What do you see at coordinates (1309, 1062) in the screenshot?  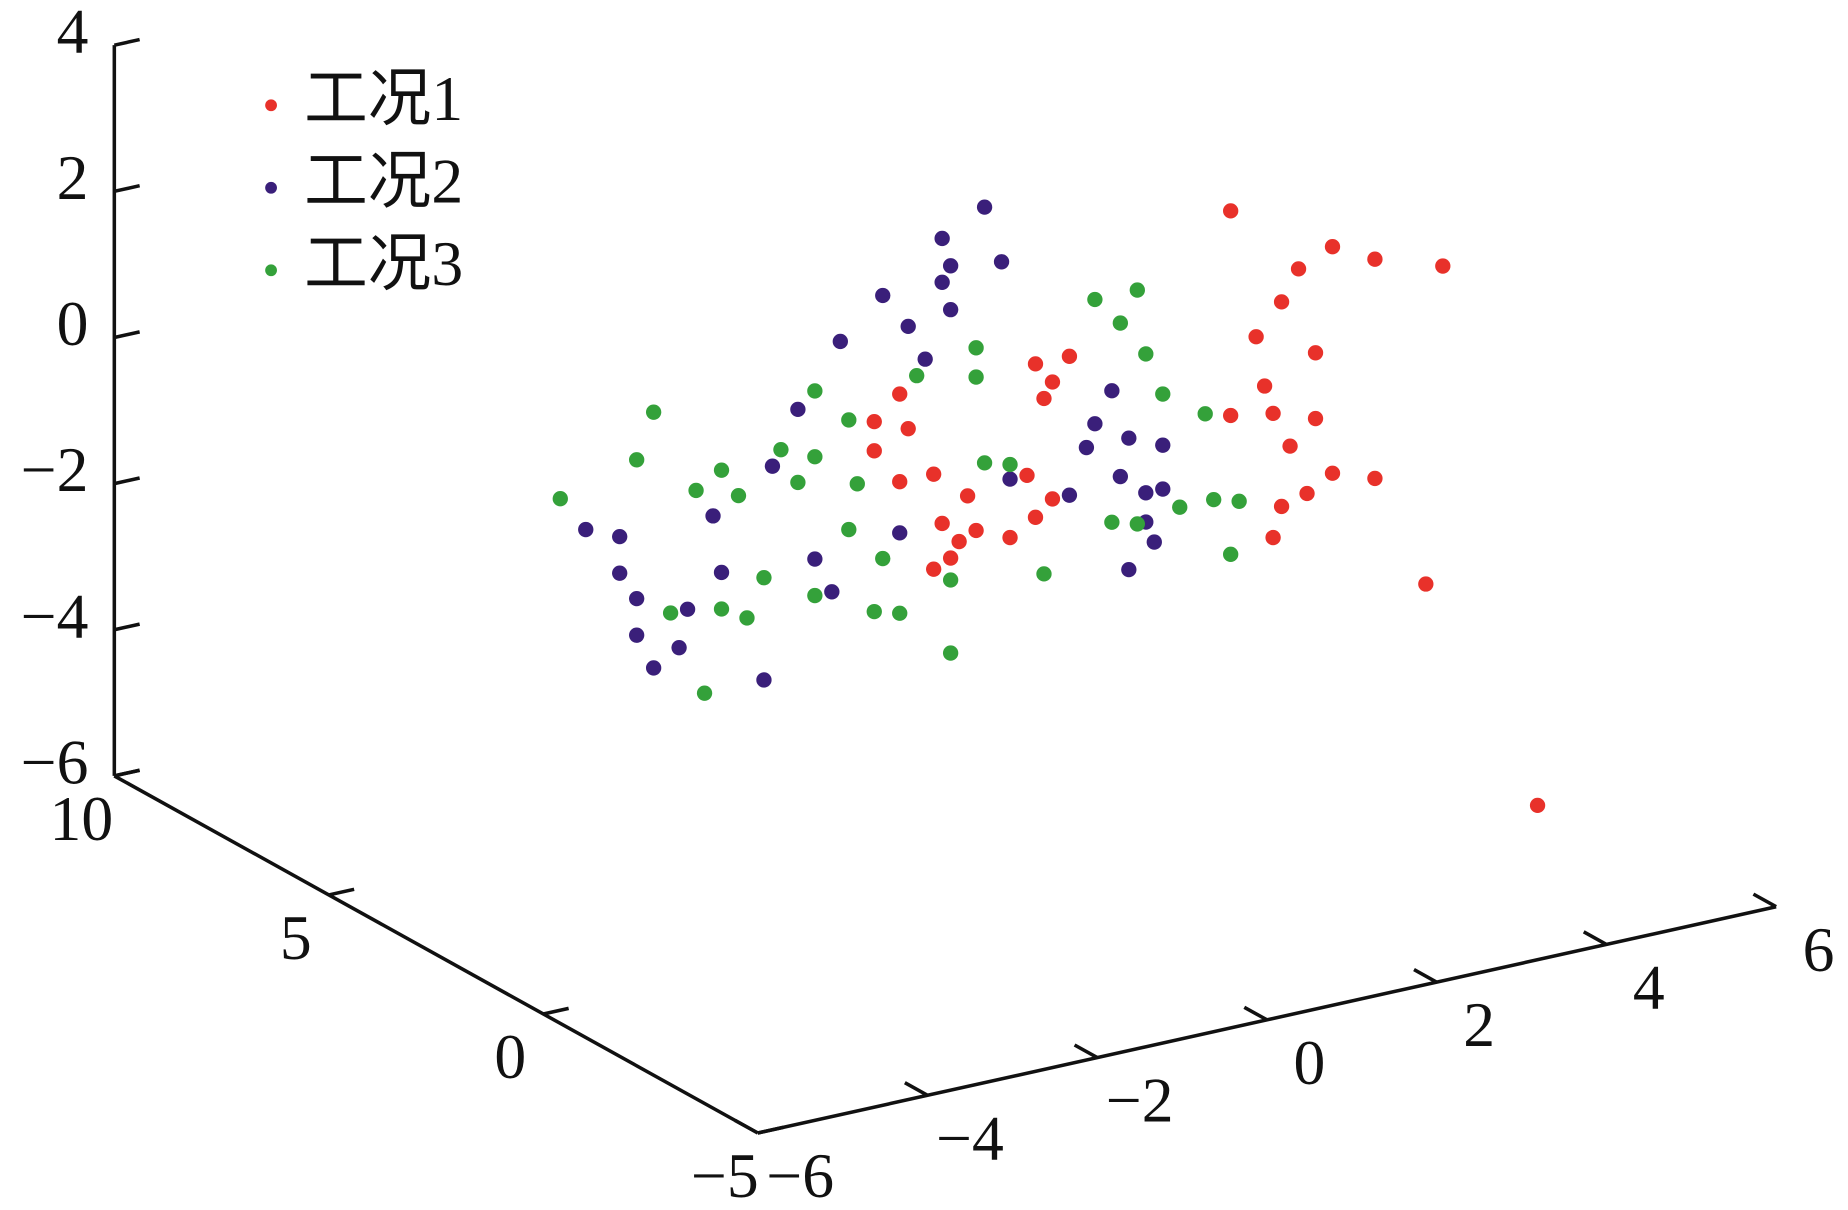 I see `x-tick-label: 0` at bounding box center [1309, 1062].